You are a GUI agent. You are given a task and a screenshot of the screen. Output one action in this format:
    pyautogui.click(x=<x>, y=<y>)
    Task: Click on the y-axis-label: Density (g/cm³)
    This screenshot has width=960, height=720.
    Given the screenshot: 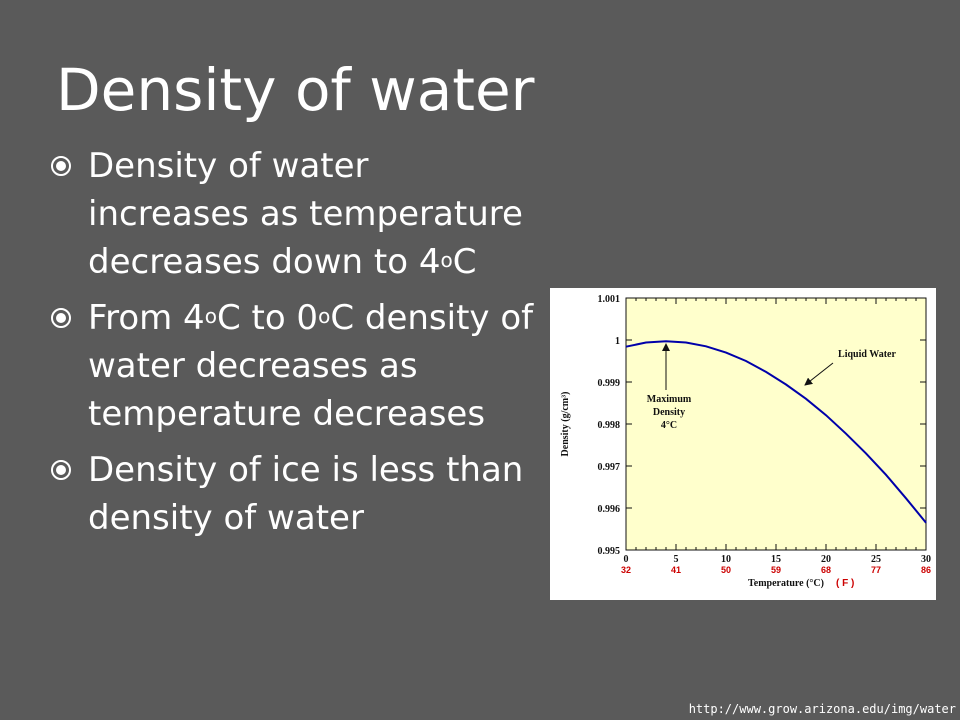 What is the action you would take?
    pyautogui.click(x=565, y=424)
    